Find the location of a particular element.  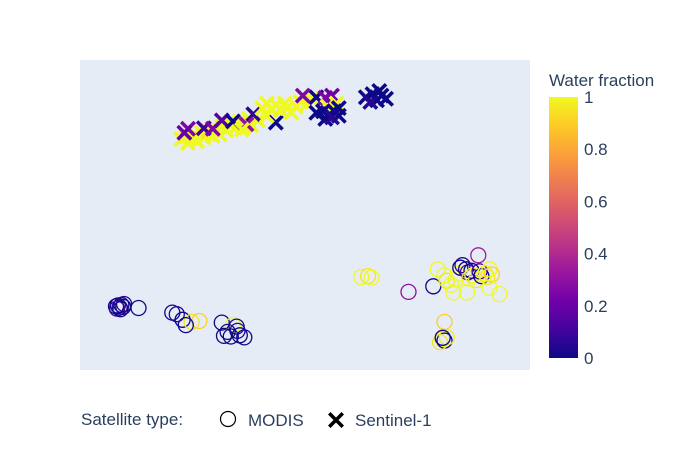

colorbar: Water fraction 0 0.2 0.4 0.6 0.8 1 is located at coordinates (601, 219).